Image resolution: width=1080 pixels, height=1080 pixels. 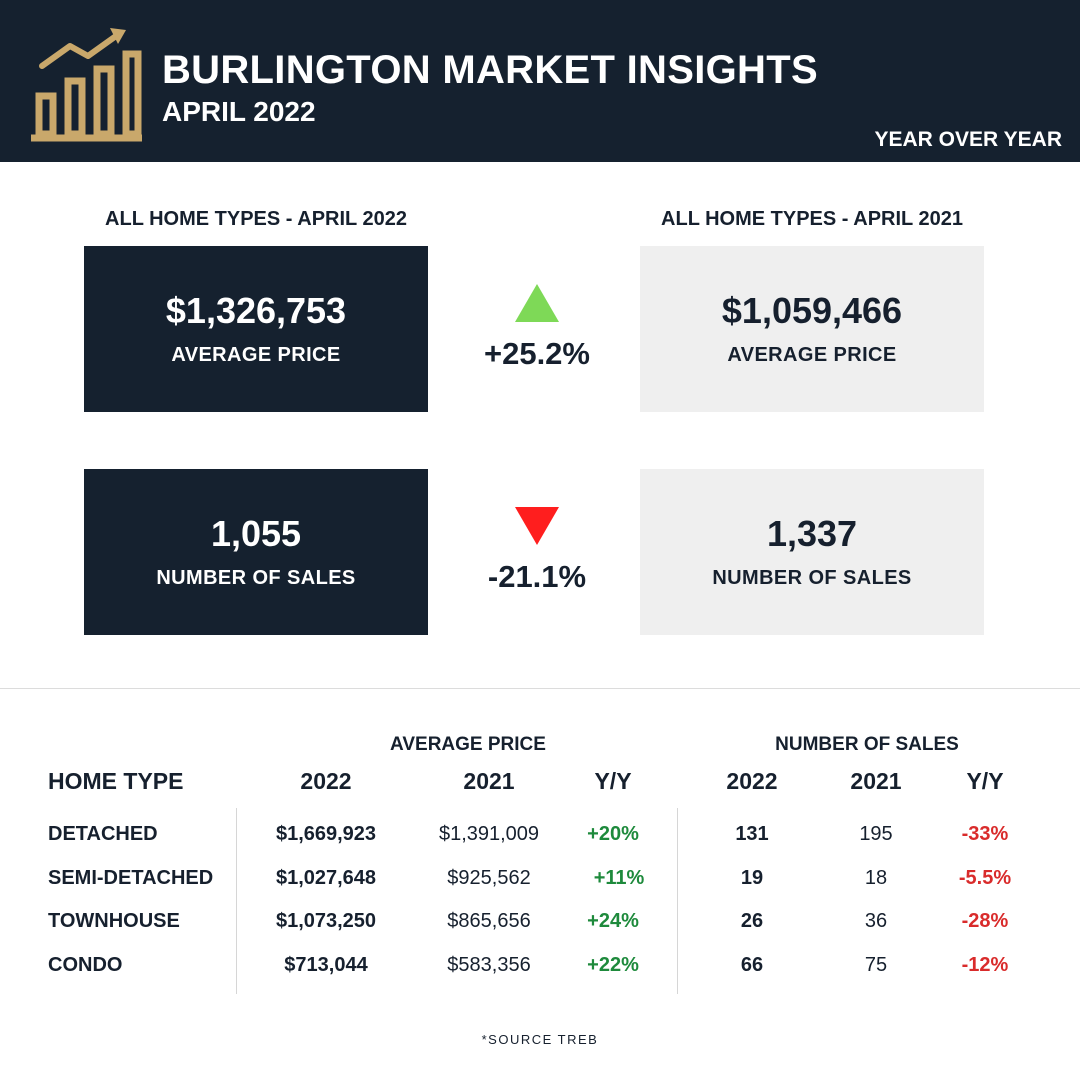 I want to click on header-price-2021: 2021, so click(x=489, y=781).